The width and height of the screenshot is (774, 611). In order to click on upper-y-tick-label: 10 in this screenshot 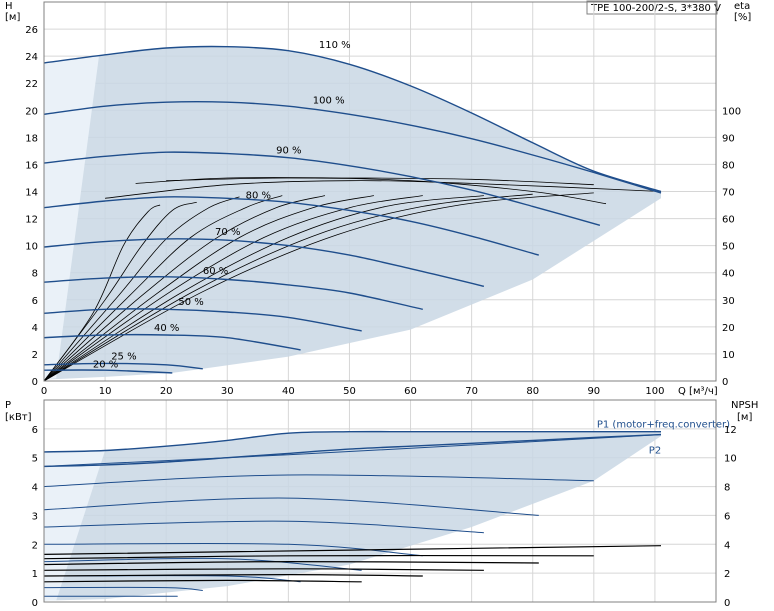, I will do `click(31, 247)`.